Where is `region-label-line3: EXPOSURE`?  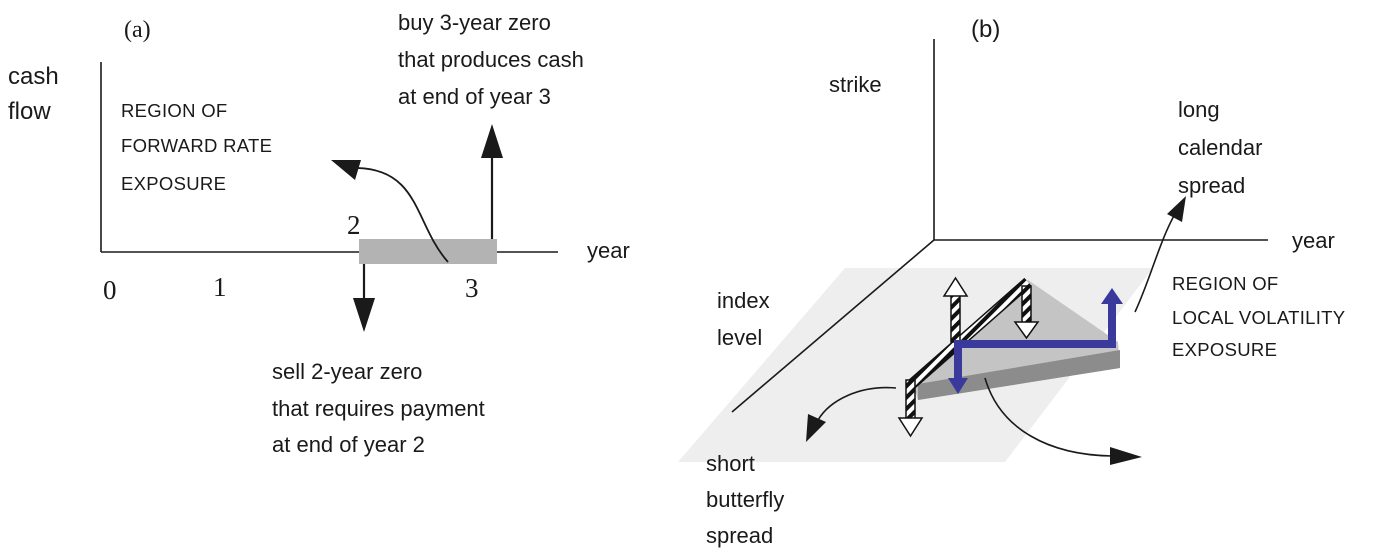 region-label-line3: EXPOSURE is located at coordinates (173, 183).